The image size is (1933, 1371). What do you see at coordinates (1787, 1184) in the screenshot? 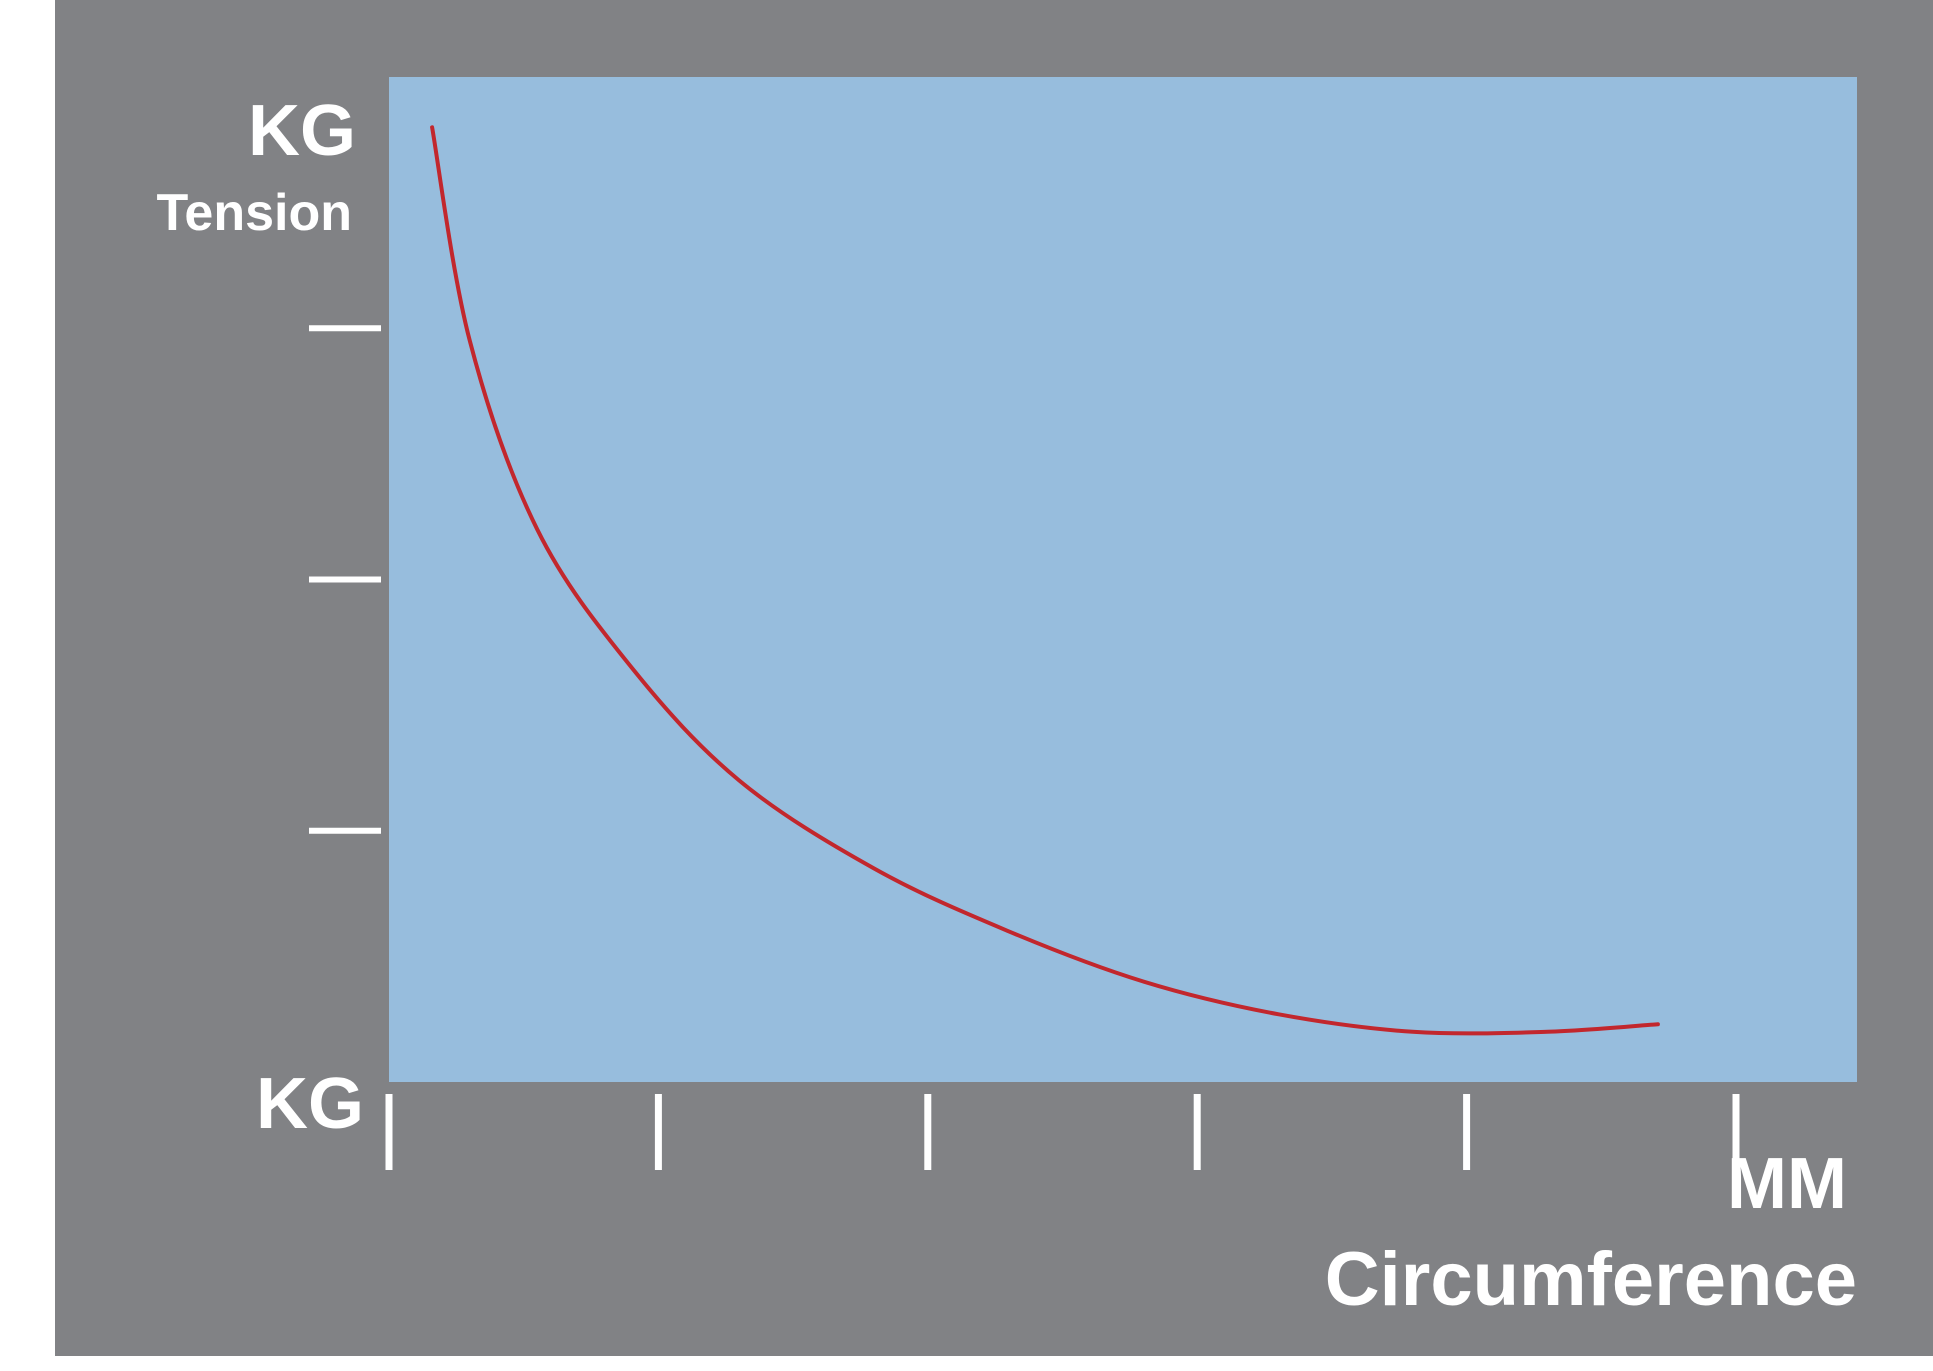
I see `x-axis-unit: MM` at bounding box center [1787, 1184].